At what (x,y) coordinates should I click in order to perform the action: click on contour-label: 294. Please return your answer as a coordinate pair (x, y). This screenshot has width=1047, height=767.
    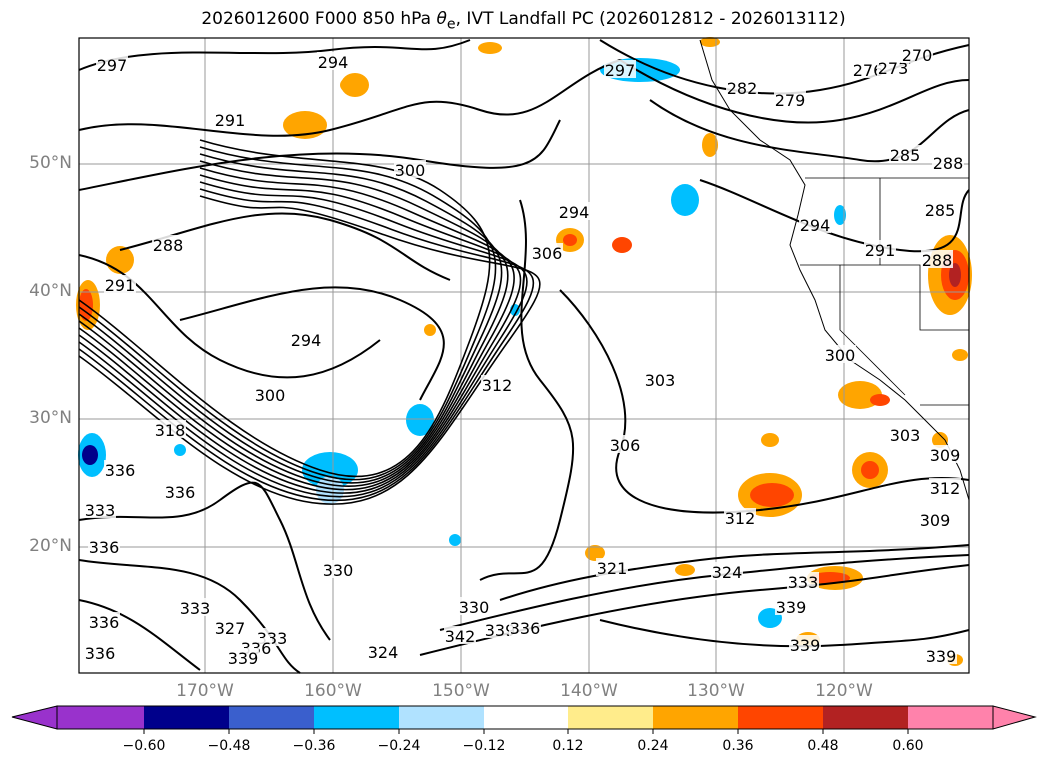
    Looking at the image, I should click on (574, 212).